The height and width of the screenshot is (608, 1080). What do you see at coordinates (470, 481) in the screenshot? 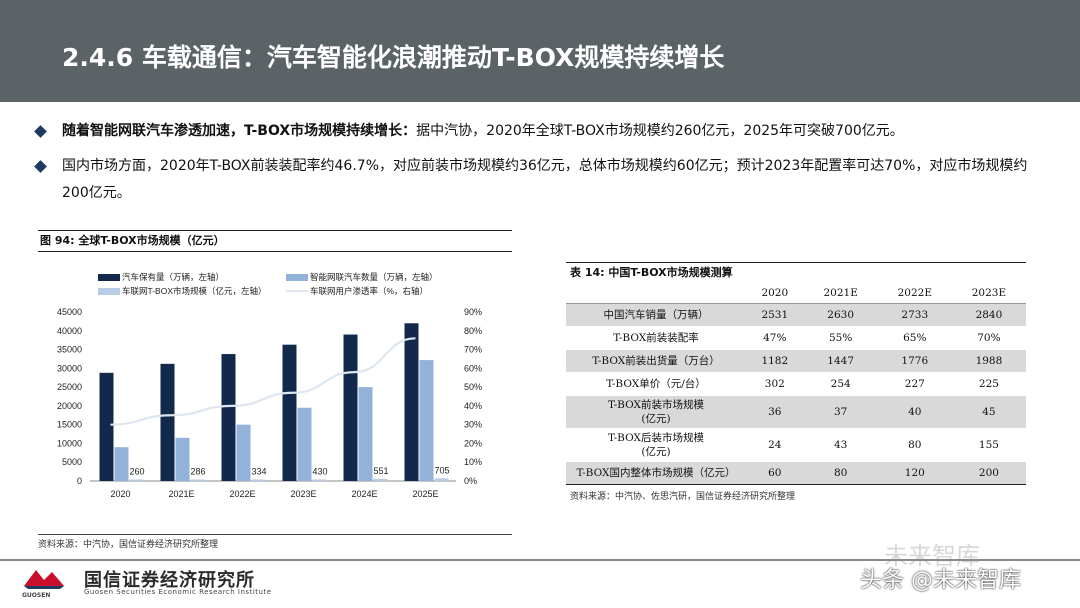
I see `y-right-tick: 0%` at bounding box center [470, 481].